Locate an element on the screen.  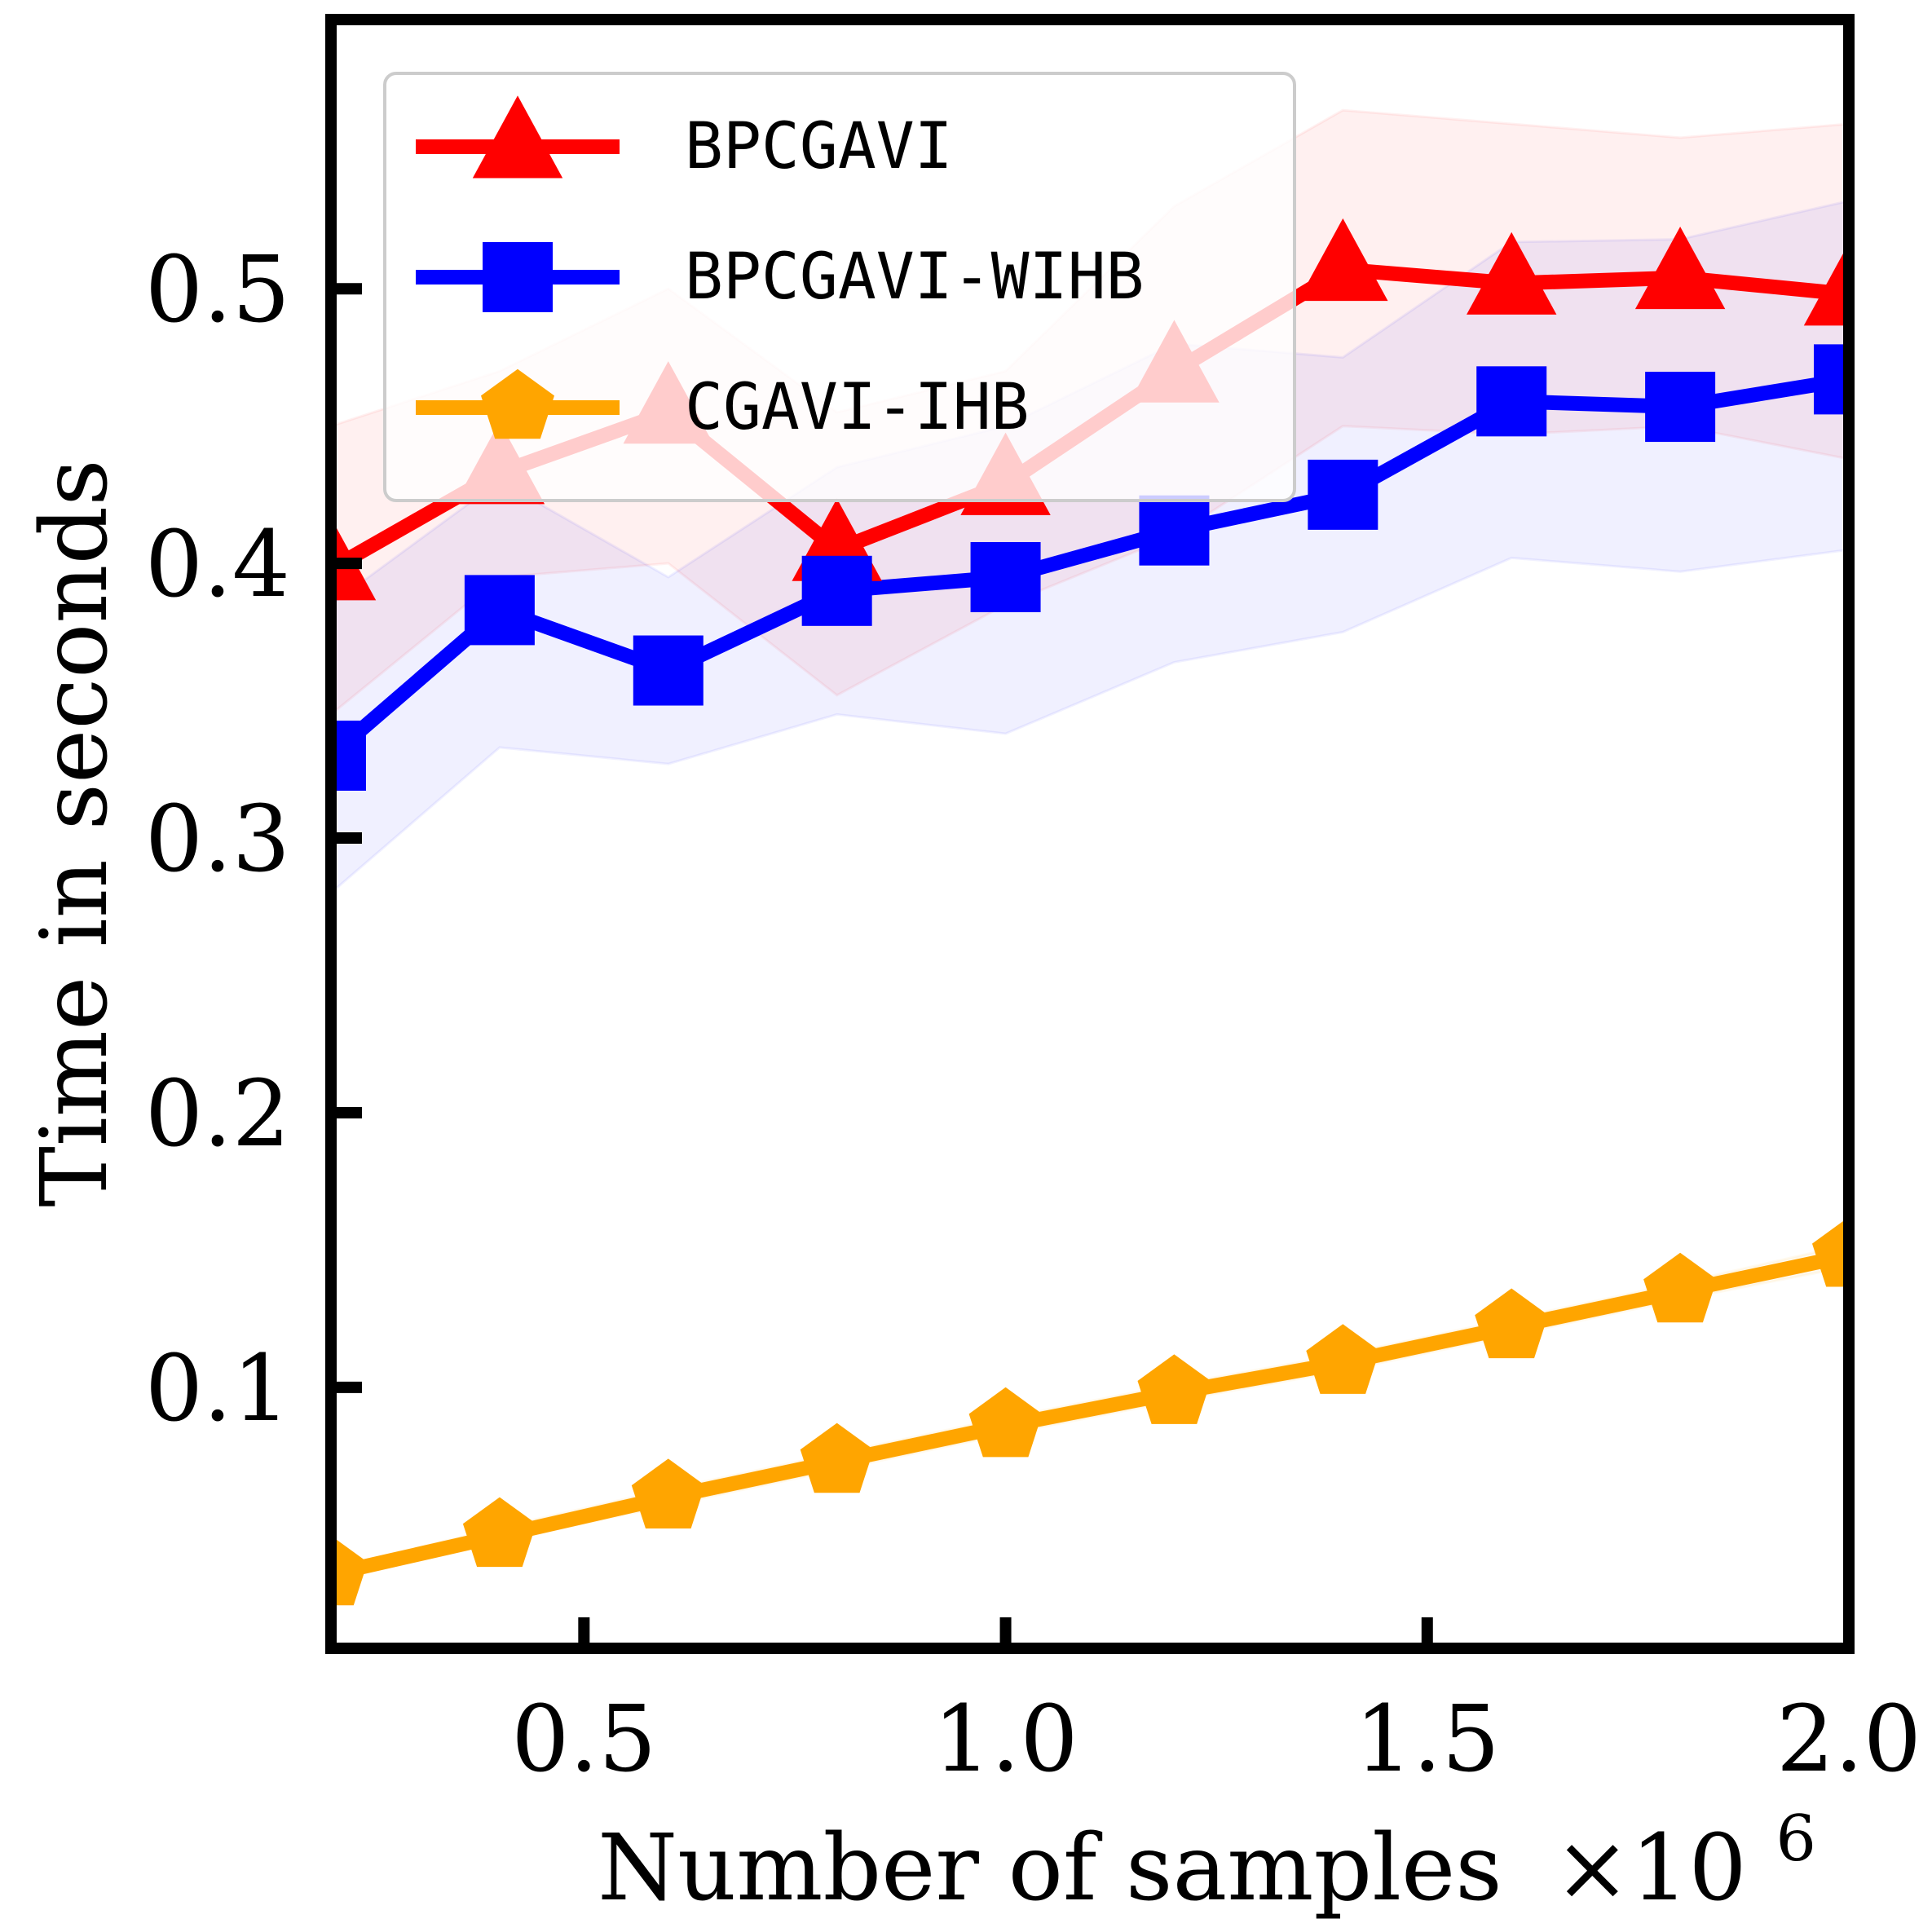
x-tick-label: 1.5 is located at coordinates (1427, 1740).